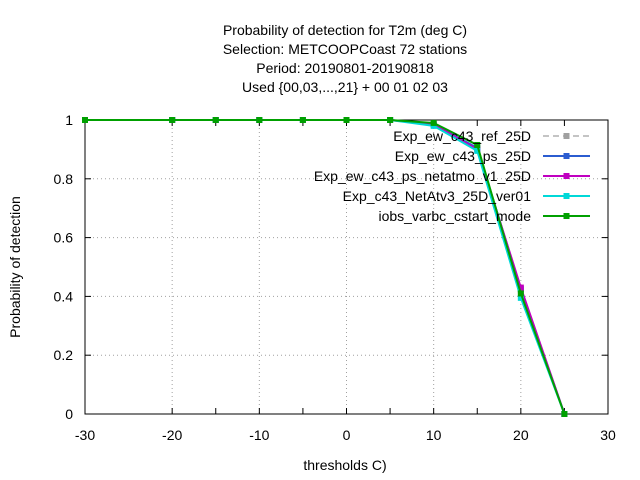 This screenshot has width=640, height=480. Describe the element at coordinates (172, 435) in the screenshot. I see `x-tick-label: -20` at that location.